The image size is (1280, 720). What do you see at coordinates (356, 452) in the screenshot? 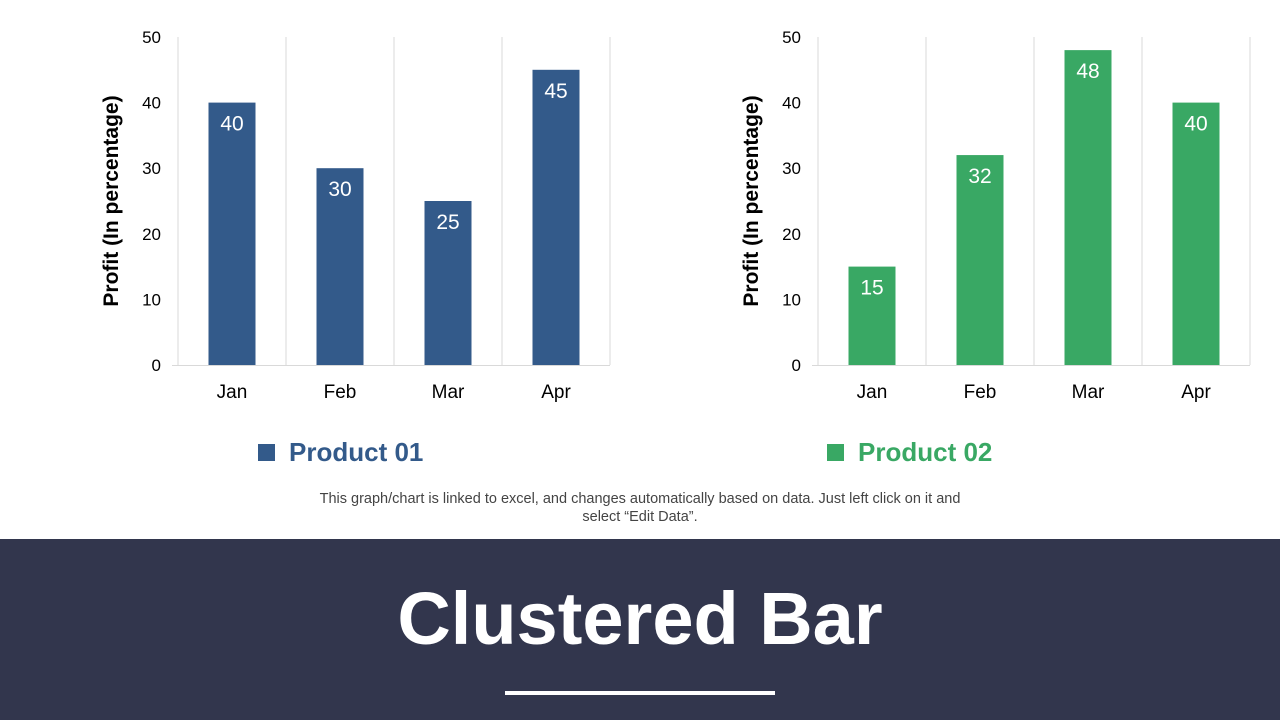
I see `product-01-legend-label: Product 01` at bounding box center [356, 452].